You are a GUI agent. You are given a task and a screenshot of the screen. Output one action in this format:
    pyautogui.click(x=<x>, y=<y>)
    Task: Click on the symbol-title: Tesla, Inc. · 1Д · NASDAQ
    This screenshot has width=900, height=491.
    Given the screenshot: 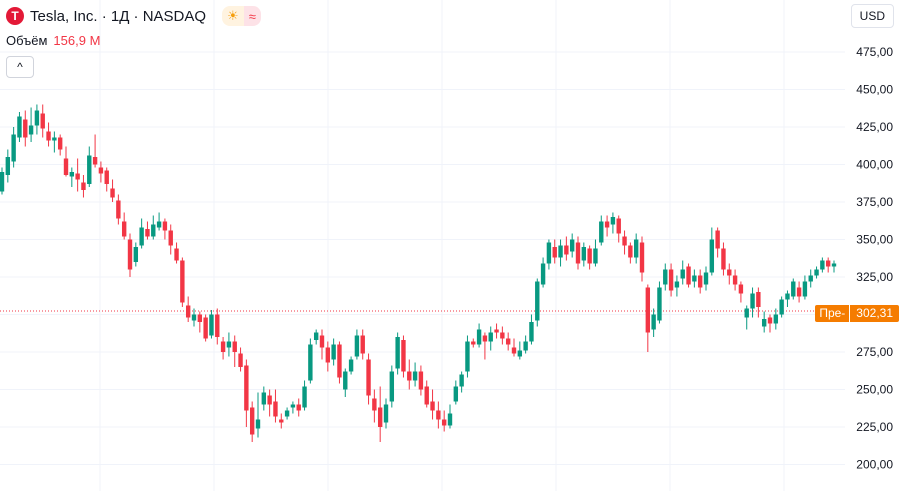 What is the action you would take?
    pyautogui.click(x=118, y=16)
    